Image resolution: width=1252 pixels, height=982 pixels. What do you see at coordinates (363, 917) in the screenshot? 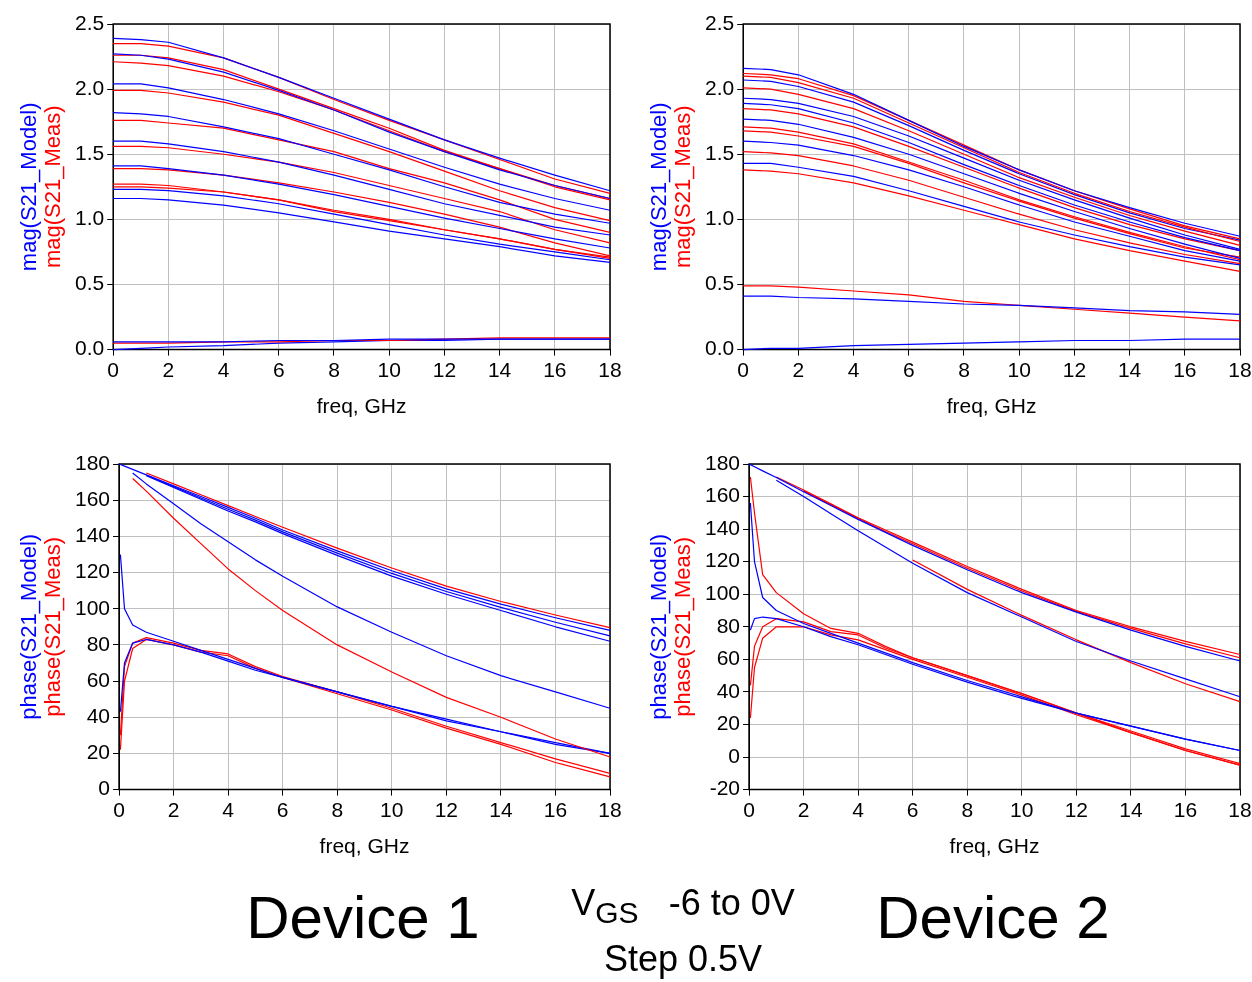
I see `text: Device 1` at bounding box center [363, 917].